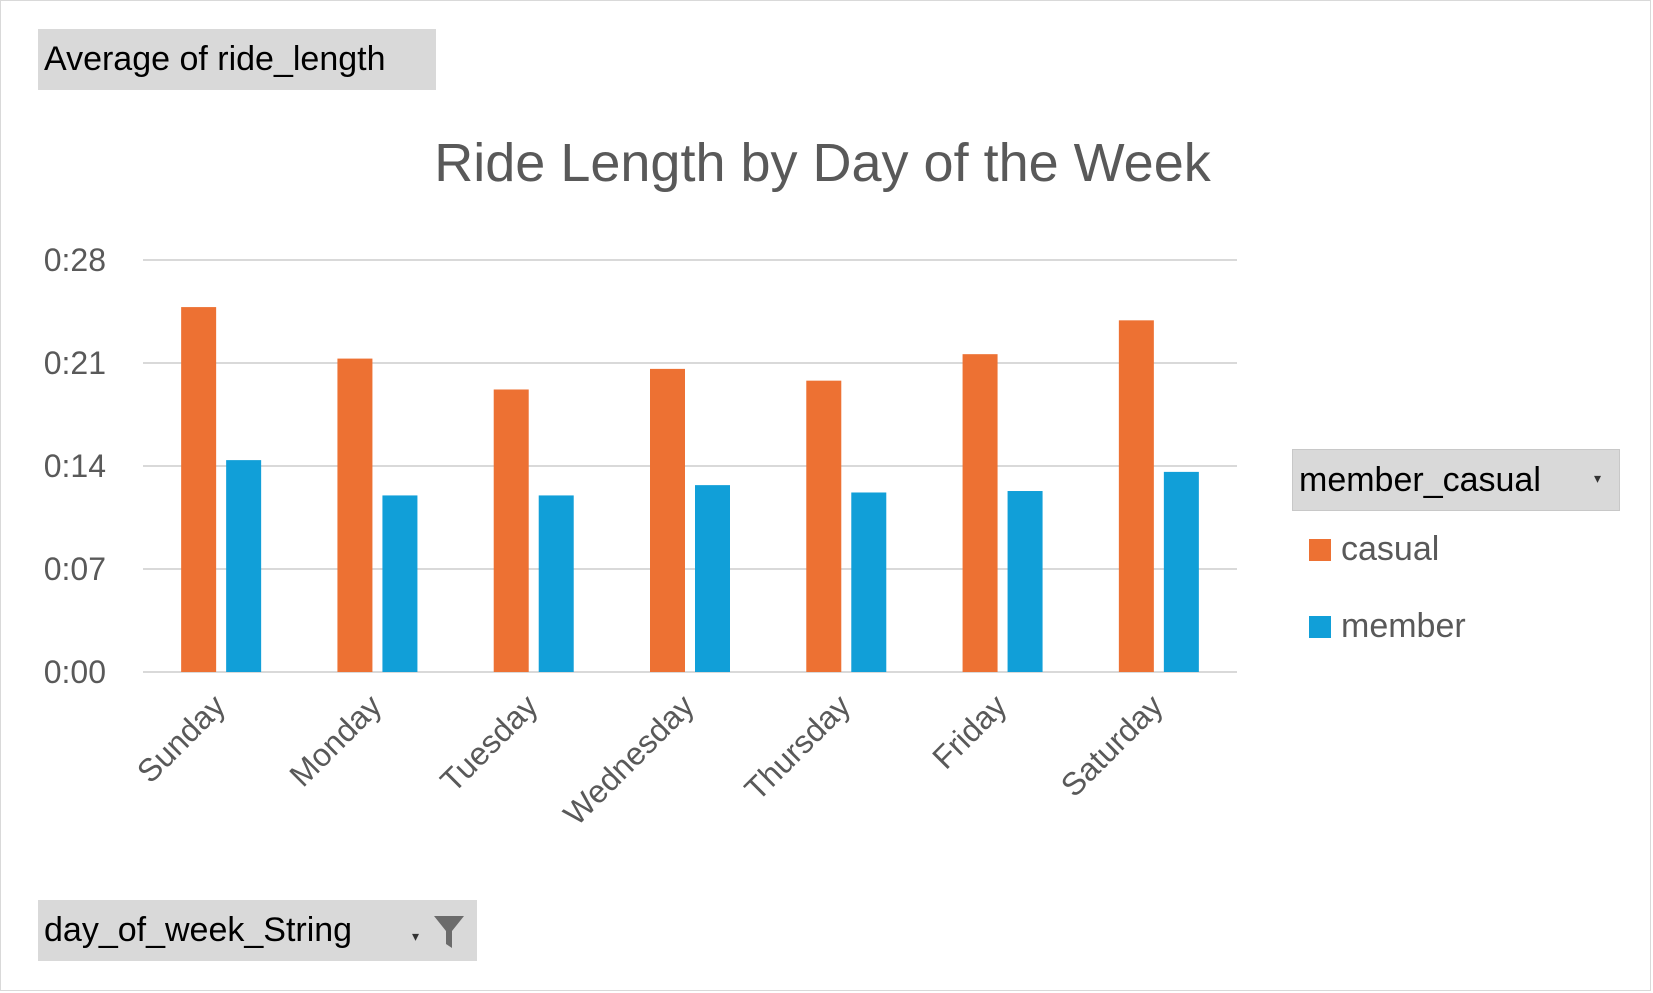  I want to click on x-tick-label: Tuesday, so click(488, 742).